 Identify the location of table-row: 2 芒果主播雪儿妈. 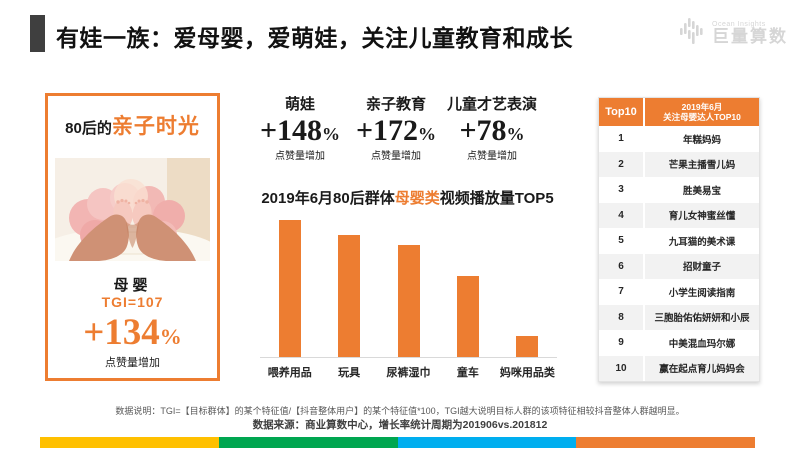
(679, 164).